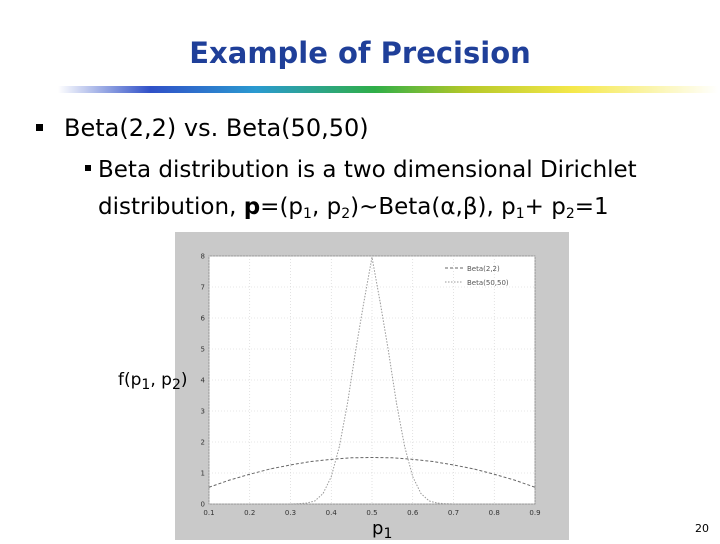 The height and width of the screenshot is (544, 720). Describe the element at coordinates (290, 513) in the screenshot. I see `x-tick-label: 0.3` at that location.